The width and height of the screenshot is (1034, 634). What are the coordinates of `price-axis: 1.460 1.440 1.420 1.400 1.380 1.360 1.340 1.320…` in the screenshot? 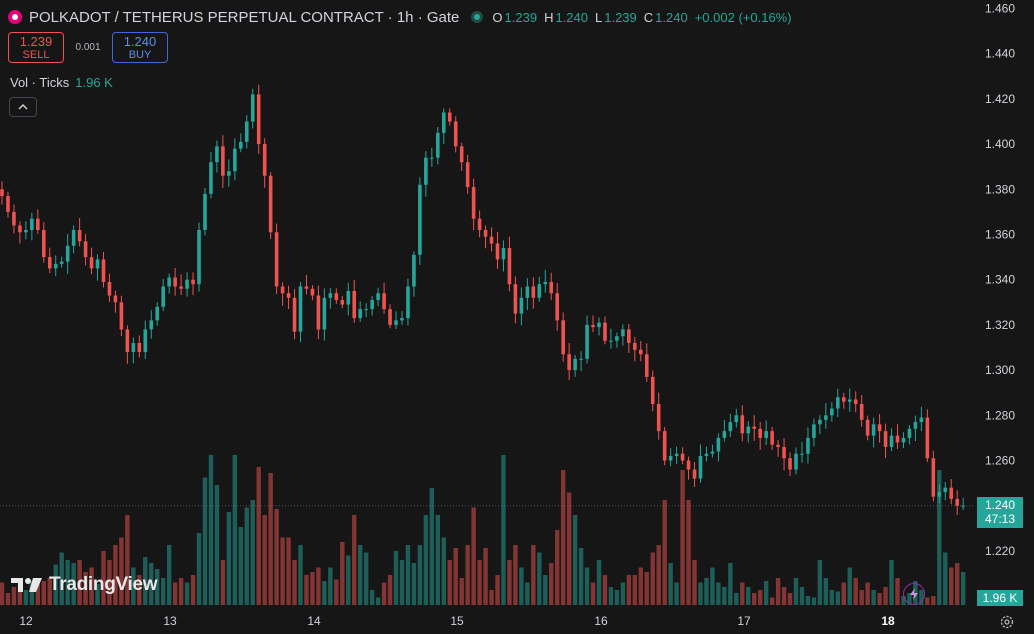 It's located at (1000, 280).